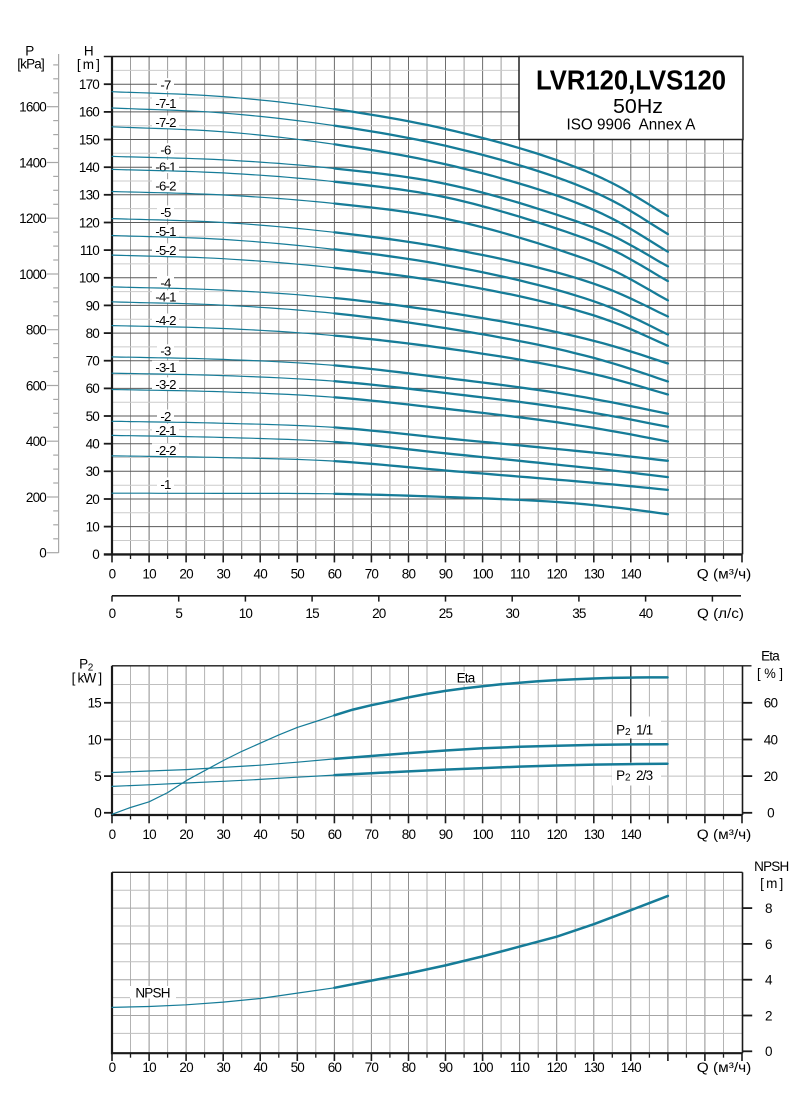 This screenshot has height=1111, width=801. Describe the element at coordinates (770, 655) in the screenshot. I see `svg-text: Eta` at that location.